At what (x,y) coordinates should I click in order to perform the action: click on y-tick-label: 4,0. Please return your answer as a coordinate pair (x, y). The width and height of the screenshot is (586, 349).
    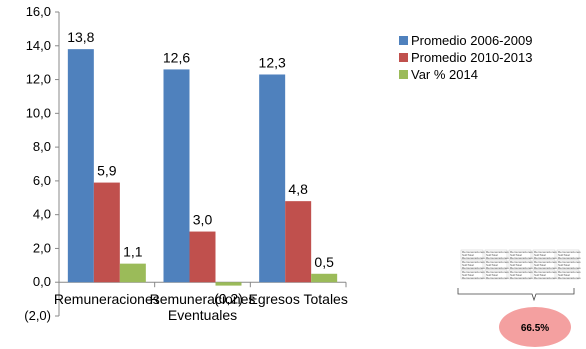
    Looking at the image, I should click on (42, 214).